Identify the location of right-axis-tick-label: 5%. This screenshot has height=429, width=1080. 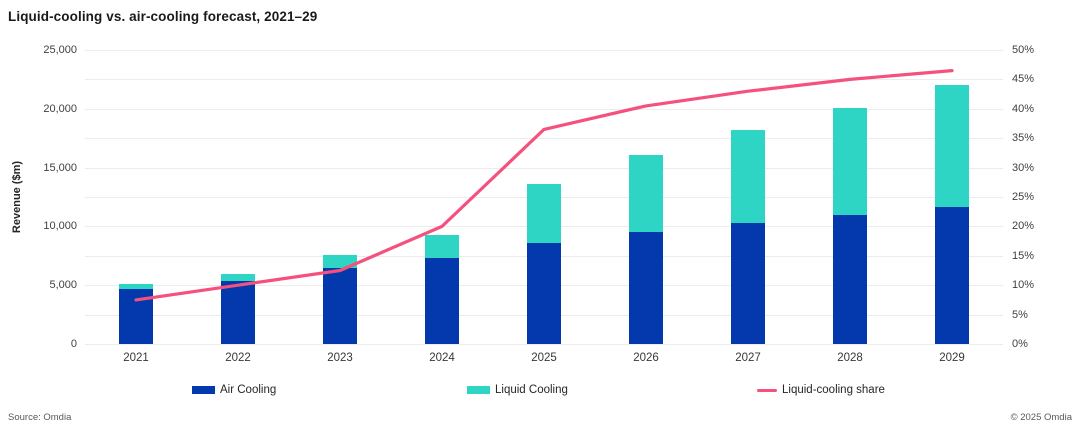
(1020, 314).